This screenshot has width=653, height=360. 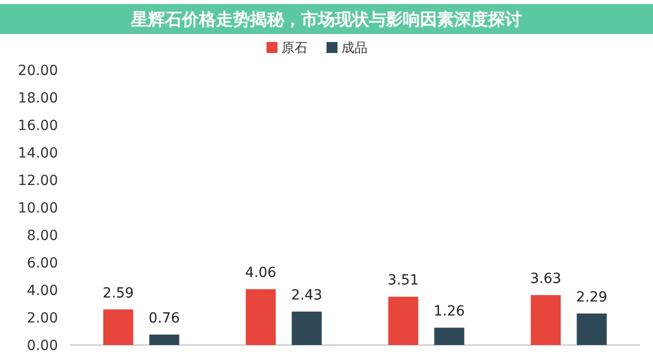 I want to click on data-label: 1.26, so click(x=449, y=312).